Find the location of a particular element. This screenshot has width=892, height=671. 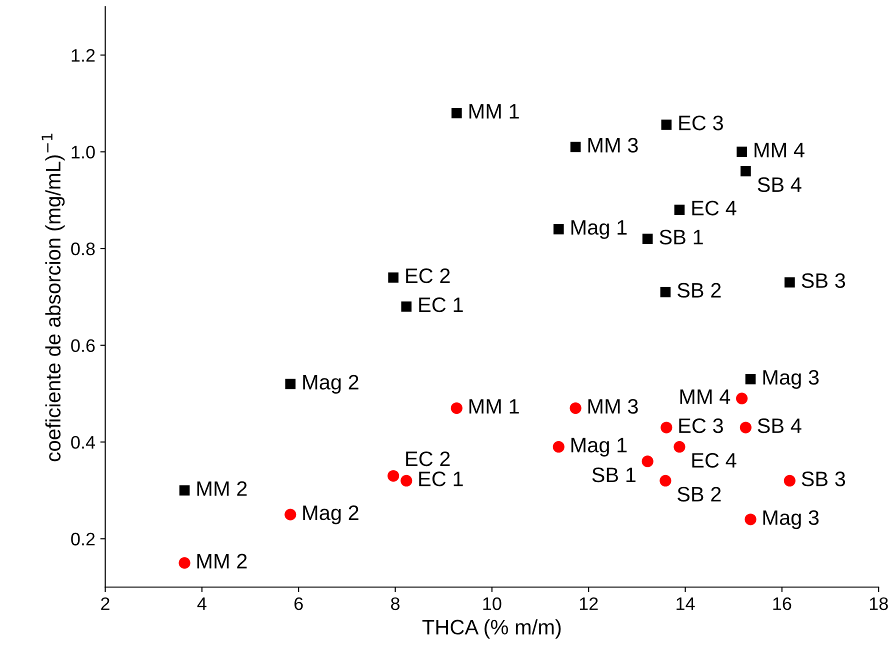

y-tick-label: 0.4 is located at coordinates (83, 442).